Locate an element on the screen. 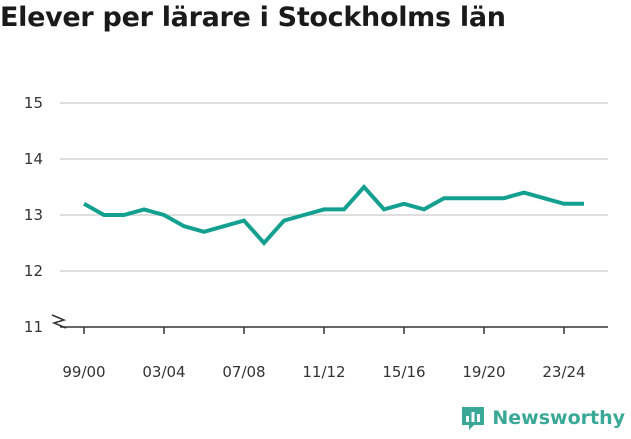 The width and height of the screenshot is (631, 439). y-axis-labels: 11 12 13 14 15 is located at coordinates (33, 215).